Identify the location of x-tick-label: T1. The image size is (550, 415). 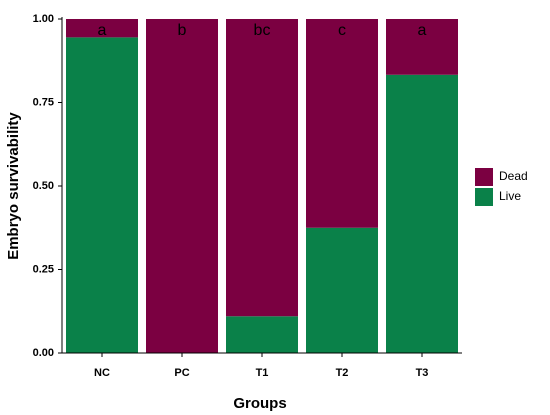
(262, 373).